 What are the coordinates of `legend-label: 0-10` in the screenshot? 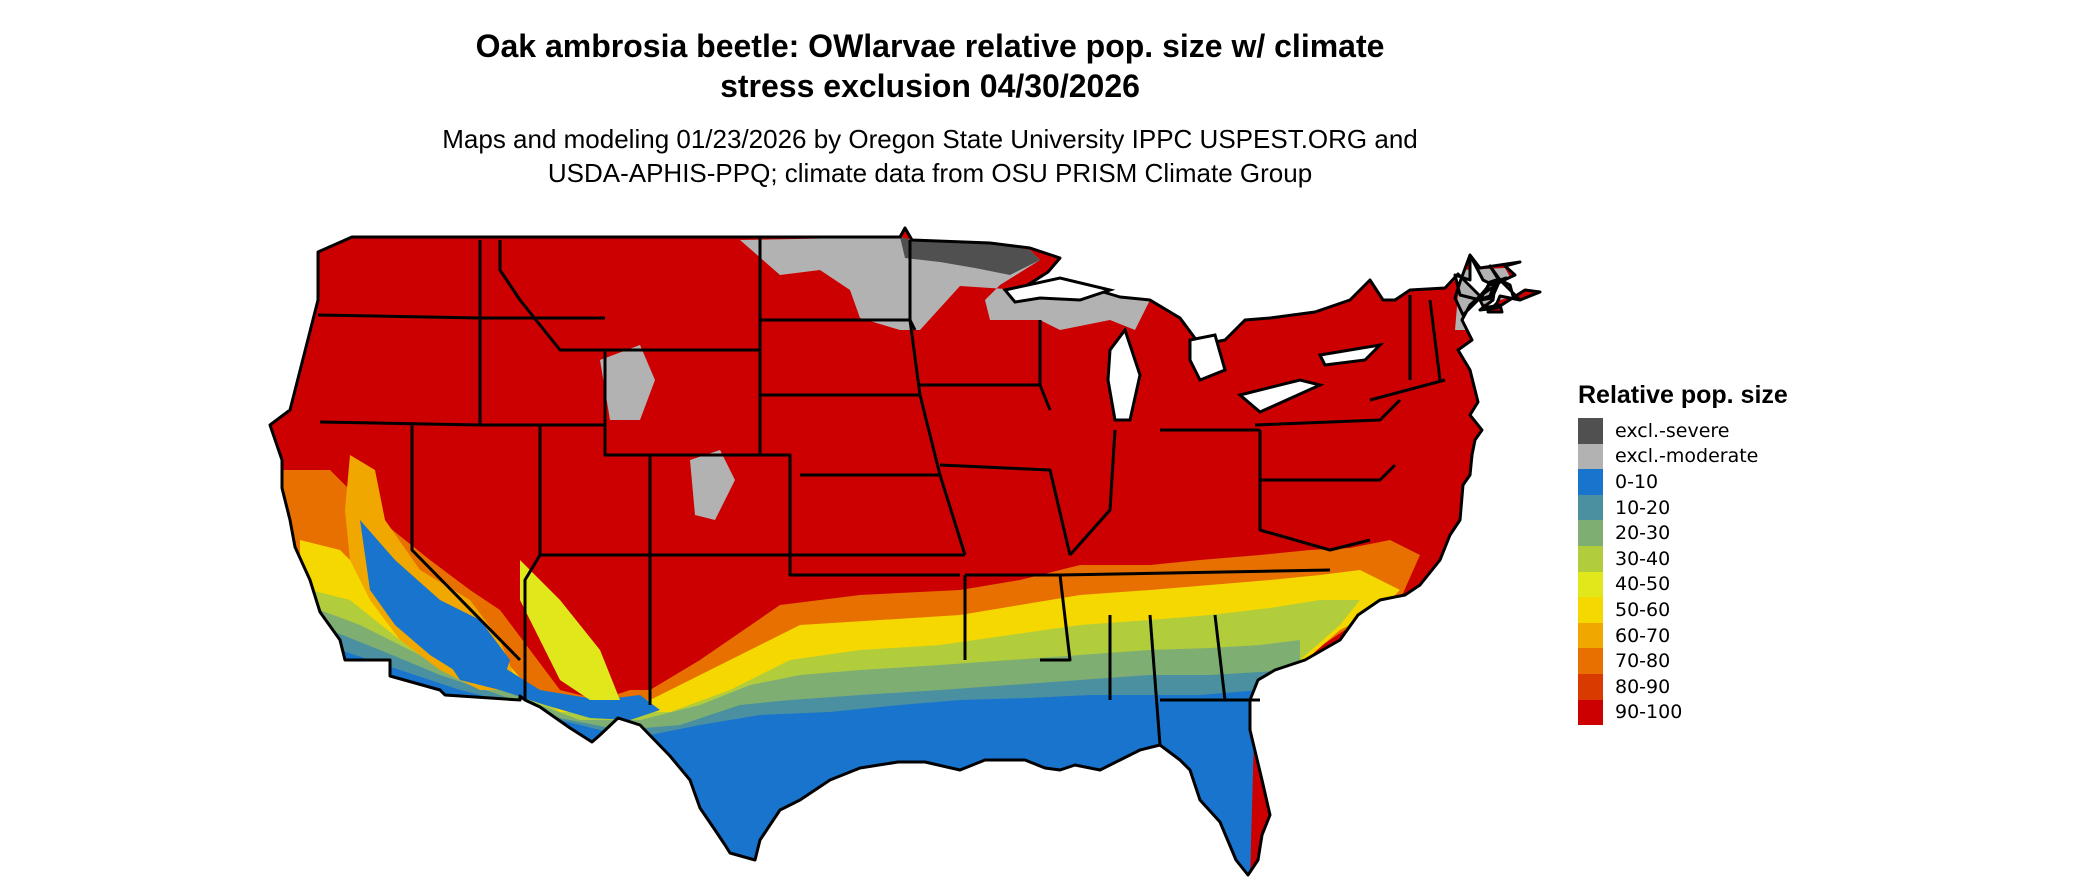 It's located at (1637, 481).